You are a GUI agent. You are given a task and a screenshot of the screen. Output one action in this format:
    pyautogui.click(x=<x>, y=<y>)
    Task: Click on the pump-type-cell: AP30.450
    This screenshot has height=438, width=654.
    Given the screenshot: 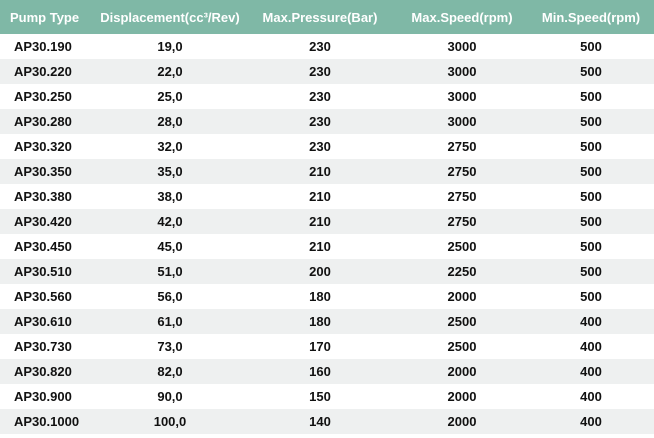 What is the action you would take?
    pyautogui.click(x=43, y=246)
    